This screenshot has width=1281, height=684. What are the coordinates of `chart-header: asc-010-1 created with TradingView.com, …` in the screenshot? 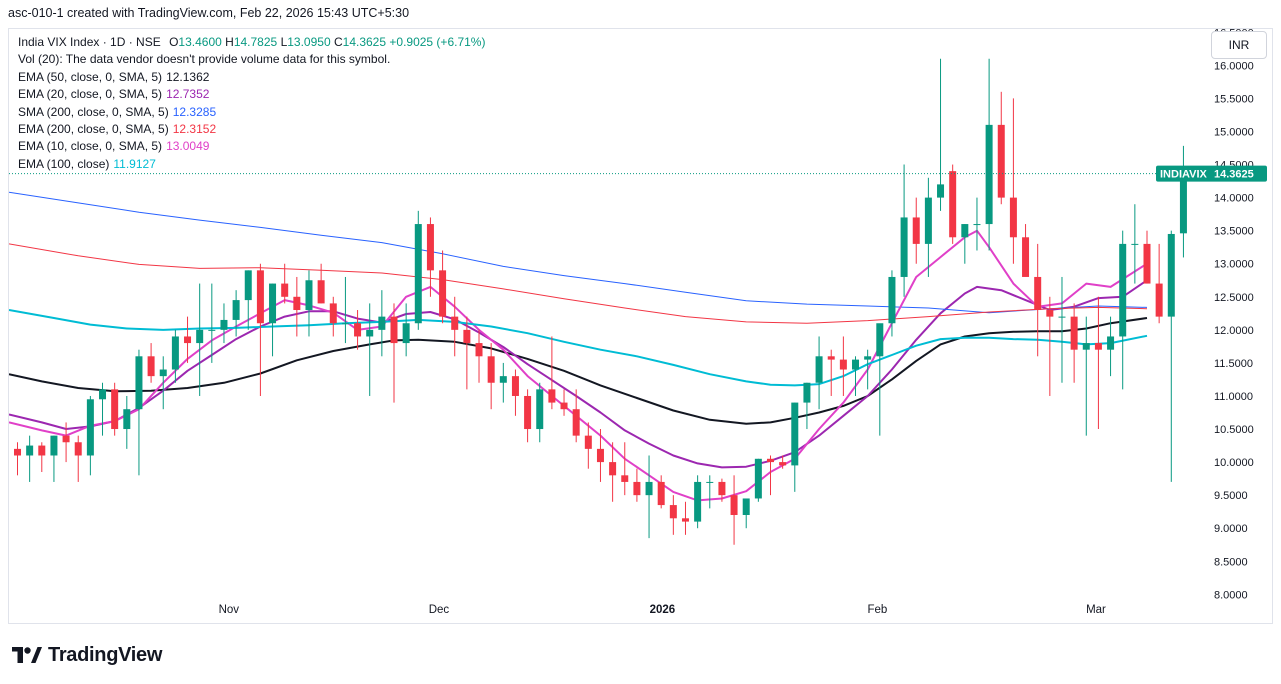 It's located at (209, 13).